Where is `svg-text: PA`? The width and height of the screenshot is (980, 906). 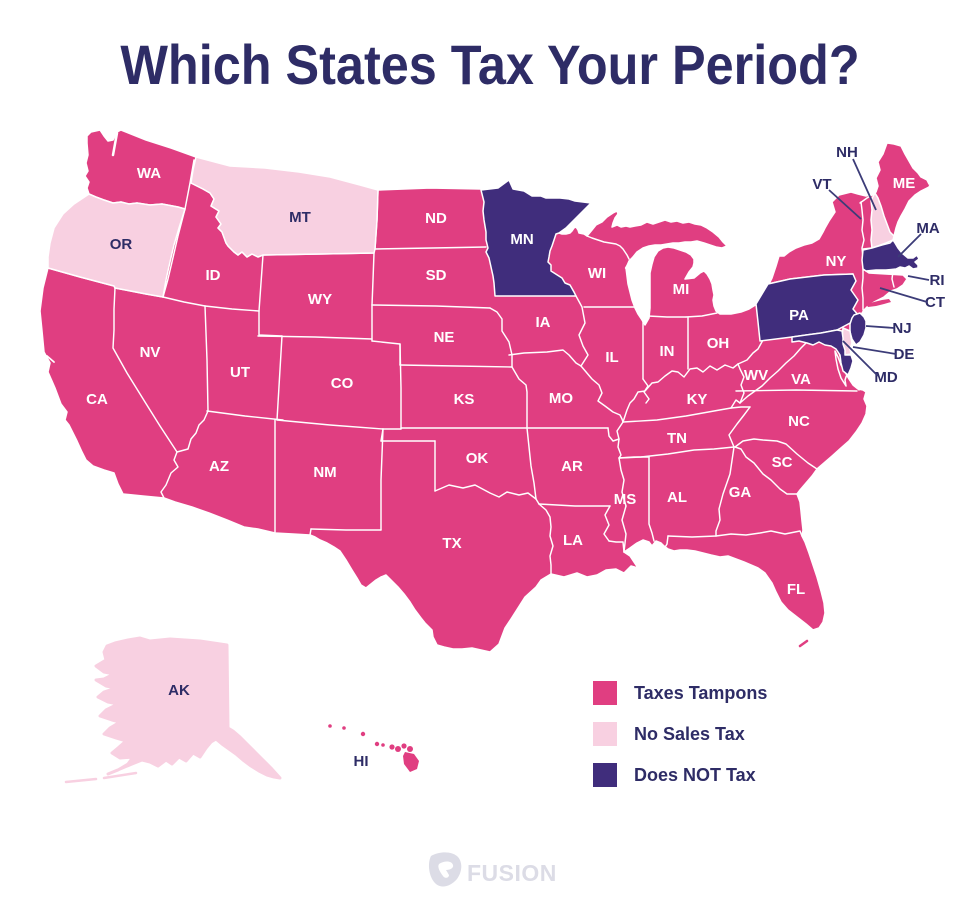 svg-text: PA is located at coordinates (799, 315).